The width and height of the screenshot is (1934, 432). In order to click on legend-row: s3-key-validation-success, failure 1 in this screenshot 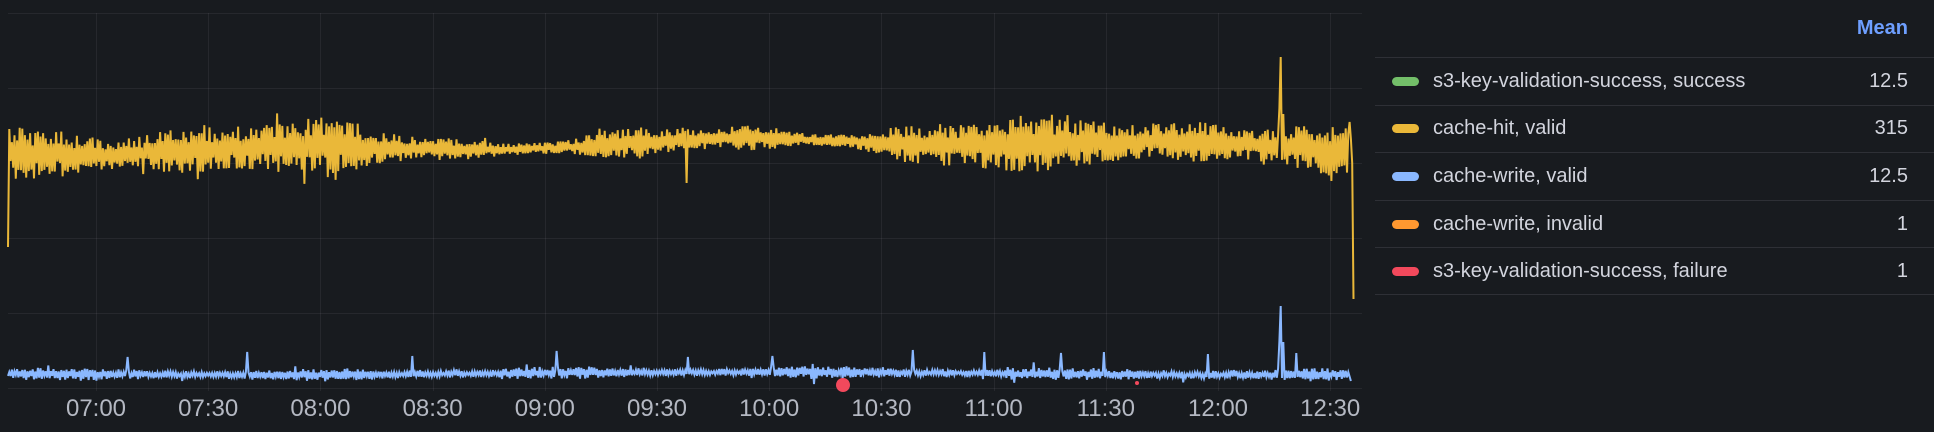, I will do `click(1654, 271)`.